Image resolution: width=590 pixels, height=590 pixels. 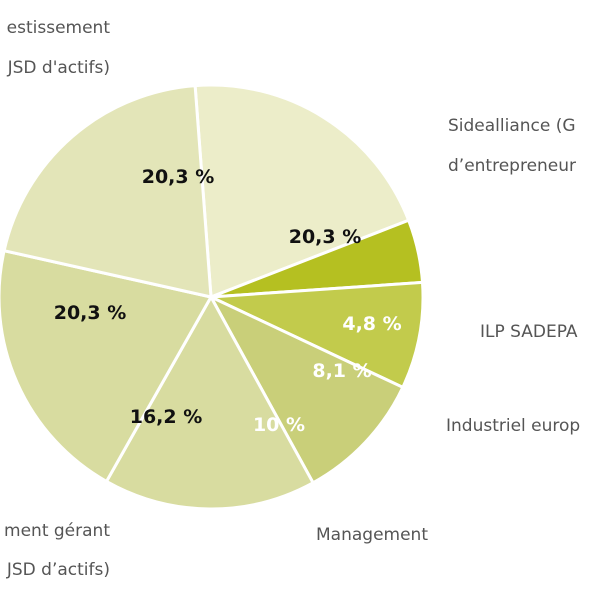 I want to click on slice-label-2: 4,8 %, so click(x=371, y=324).